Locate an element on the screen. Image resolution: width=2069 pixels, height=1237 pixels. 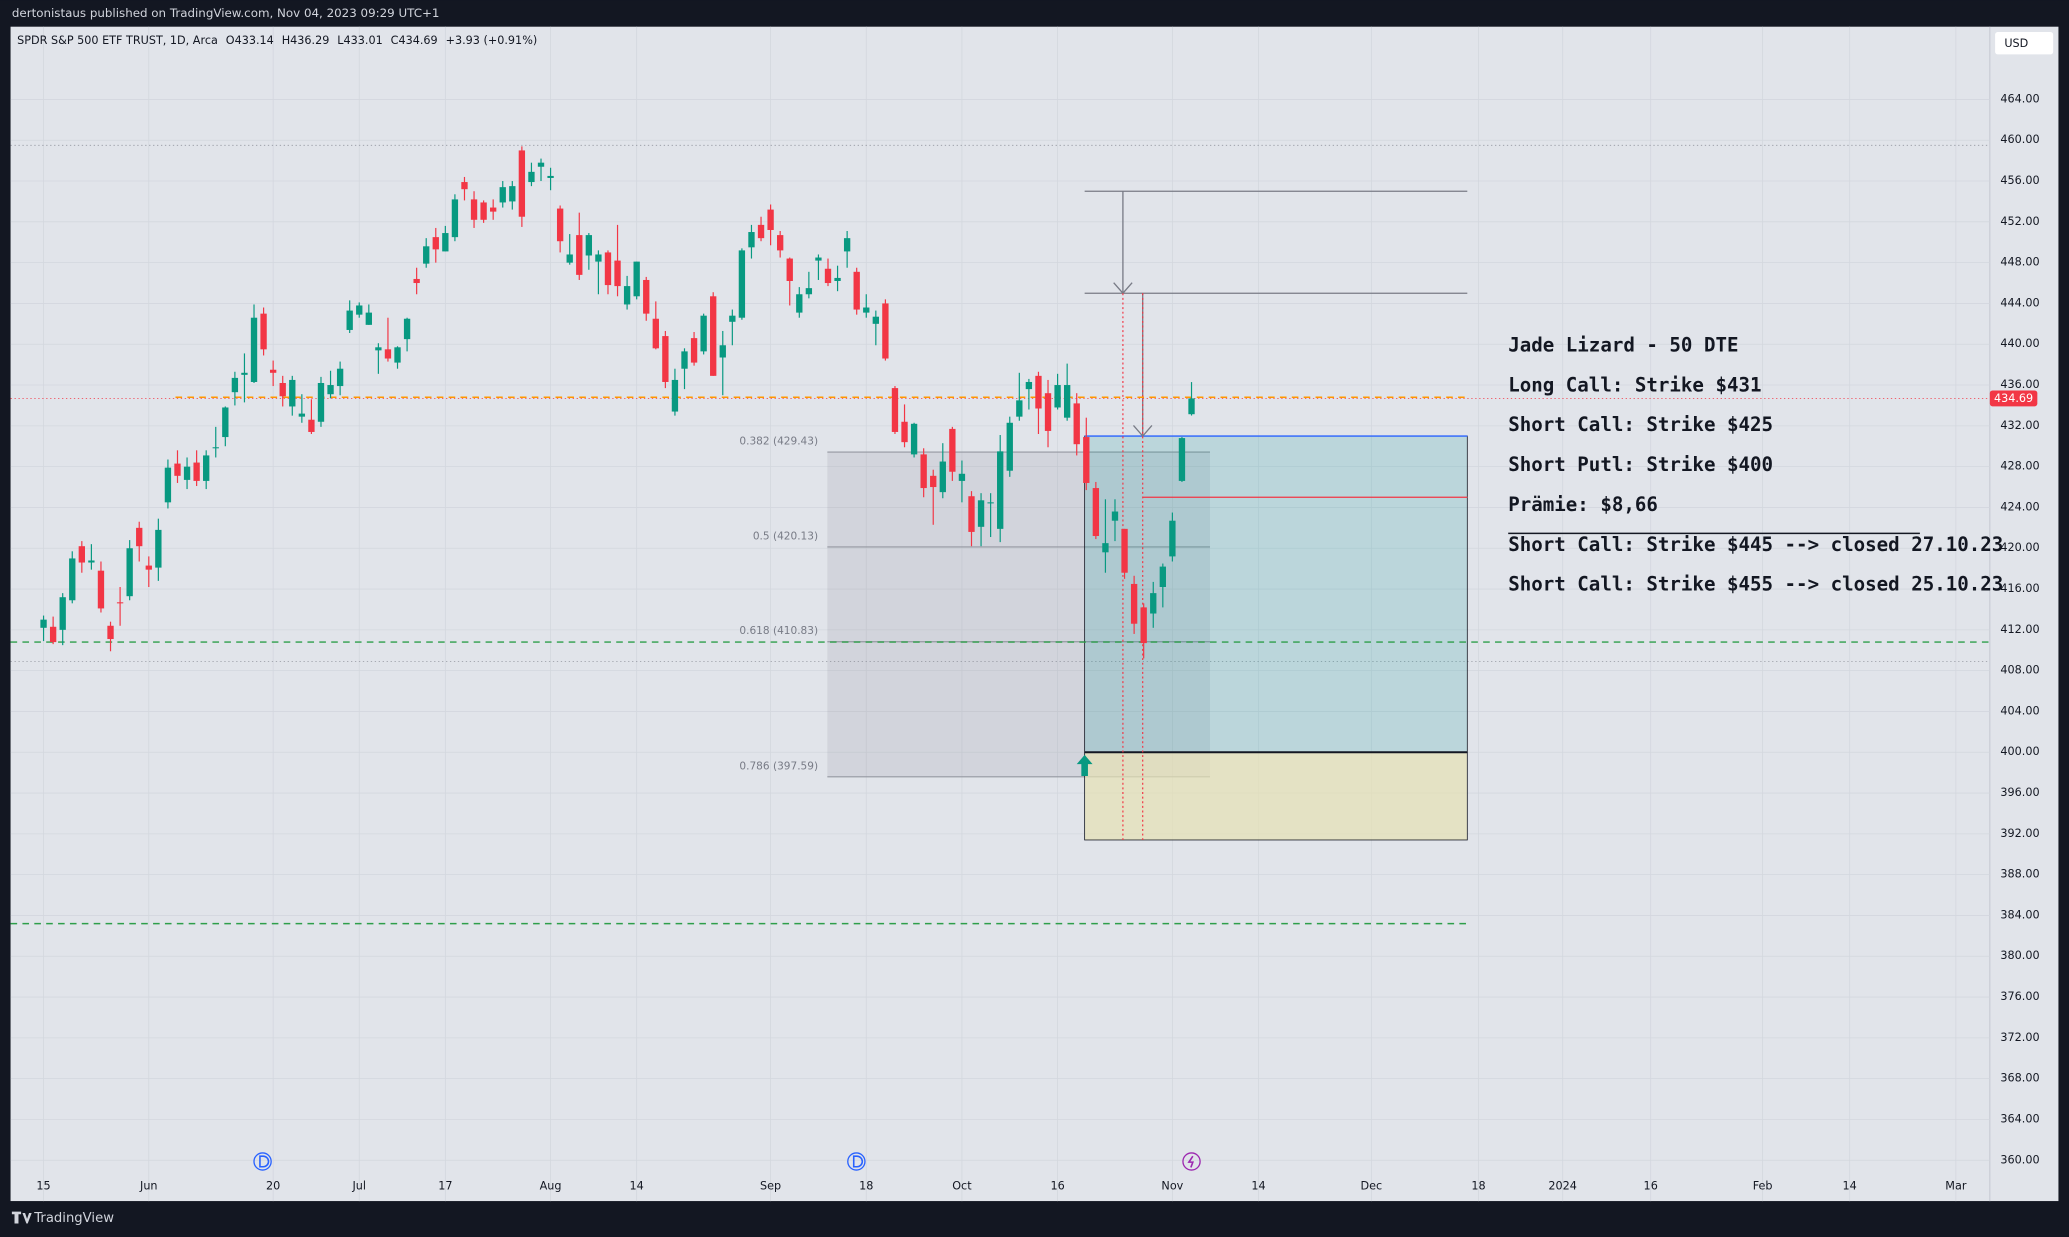
x-tick-label: Jul is located at coordinates (358, 1186).